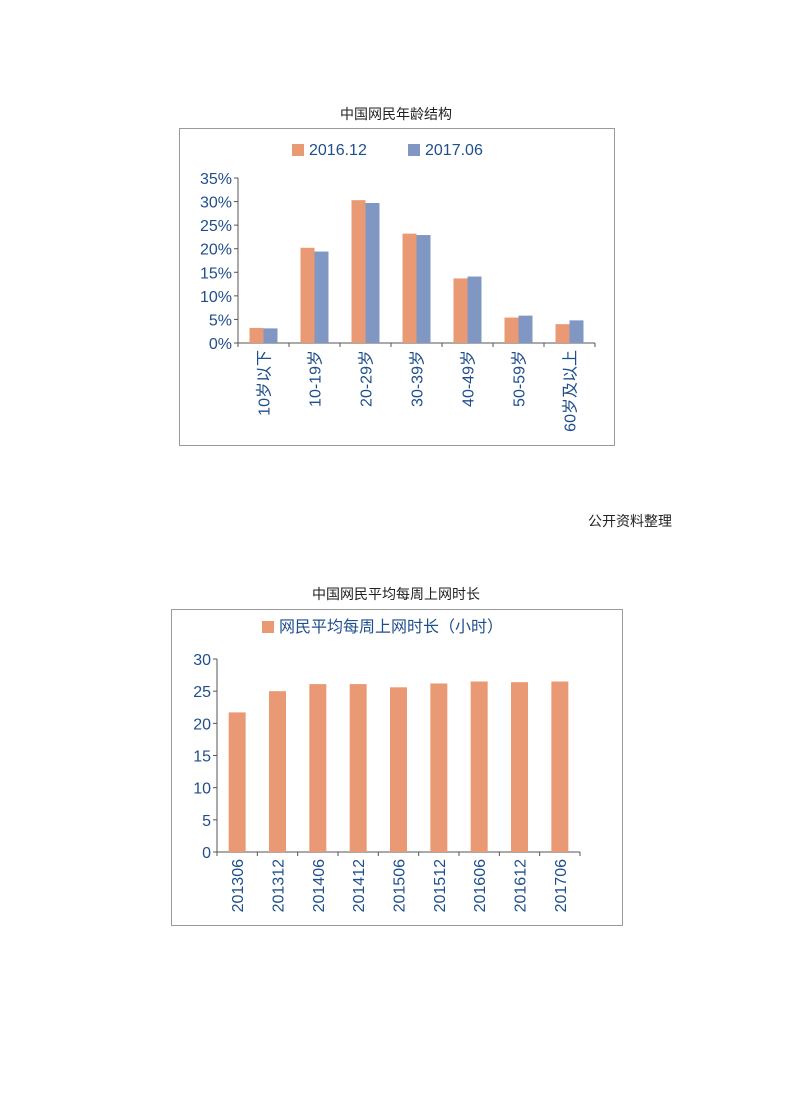 Image resolution: width=792 pixels, height=1120 pixels. What do you see at coordinates (202, 789) in the screenshot?
I see `y-tick-label: 10` at bounding box center [202, 789].